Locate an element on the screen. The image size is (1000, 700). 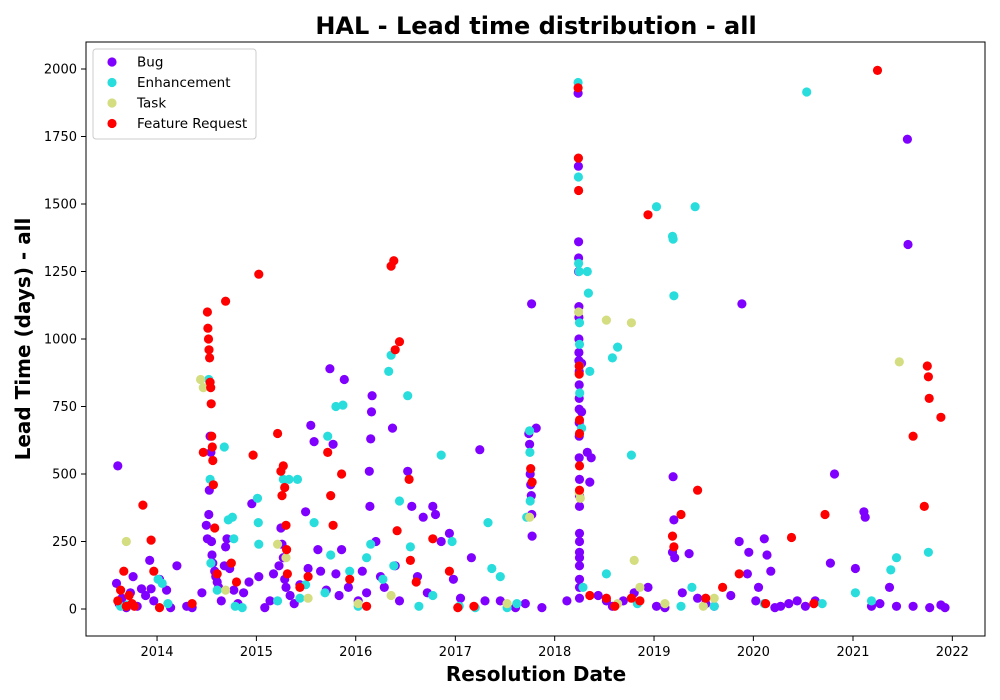
y-tick-label: 1250 is located at coordinates (60, 272).